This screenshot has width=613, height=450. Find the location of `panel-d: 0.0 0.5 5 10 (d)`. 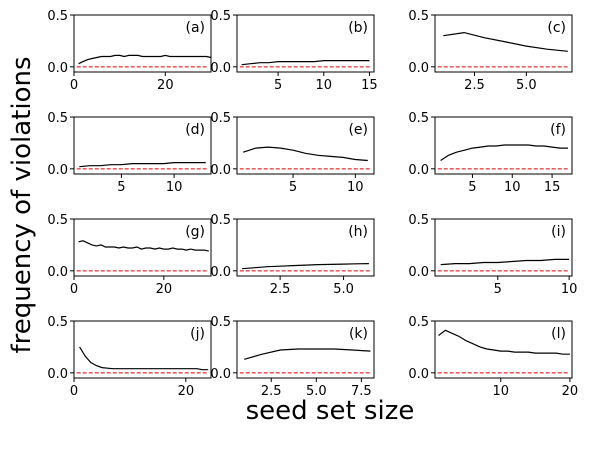

panel-d: 0.0 0.5 5 10 (d) is located at coordinates (129, 153).